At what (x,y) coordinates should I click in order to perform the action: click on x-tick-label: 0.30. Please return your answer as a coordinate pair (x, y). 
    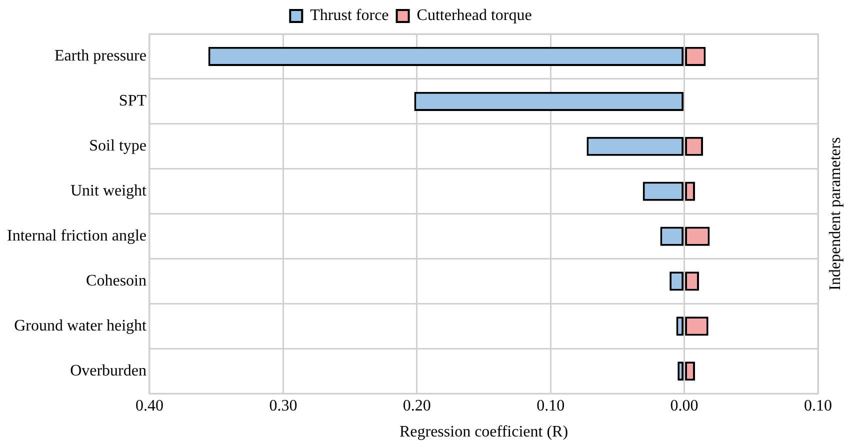
    Looking at the image, I should click on (283, 405).